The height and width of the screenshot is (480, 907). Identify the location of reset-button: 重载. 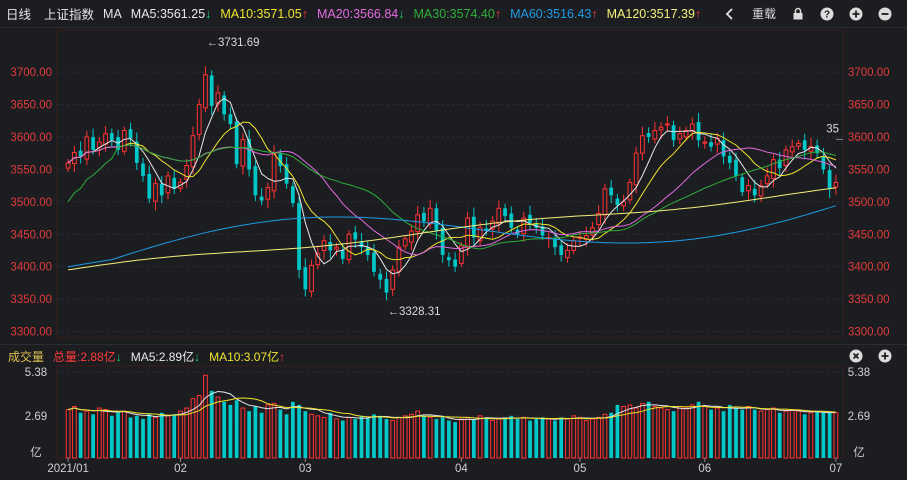
(763, 14).